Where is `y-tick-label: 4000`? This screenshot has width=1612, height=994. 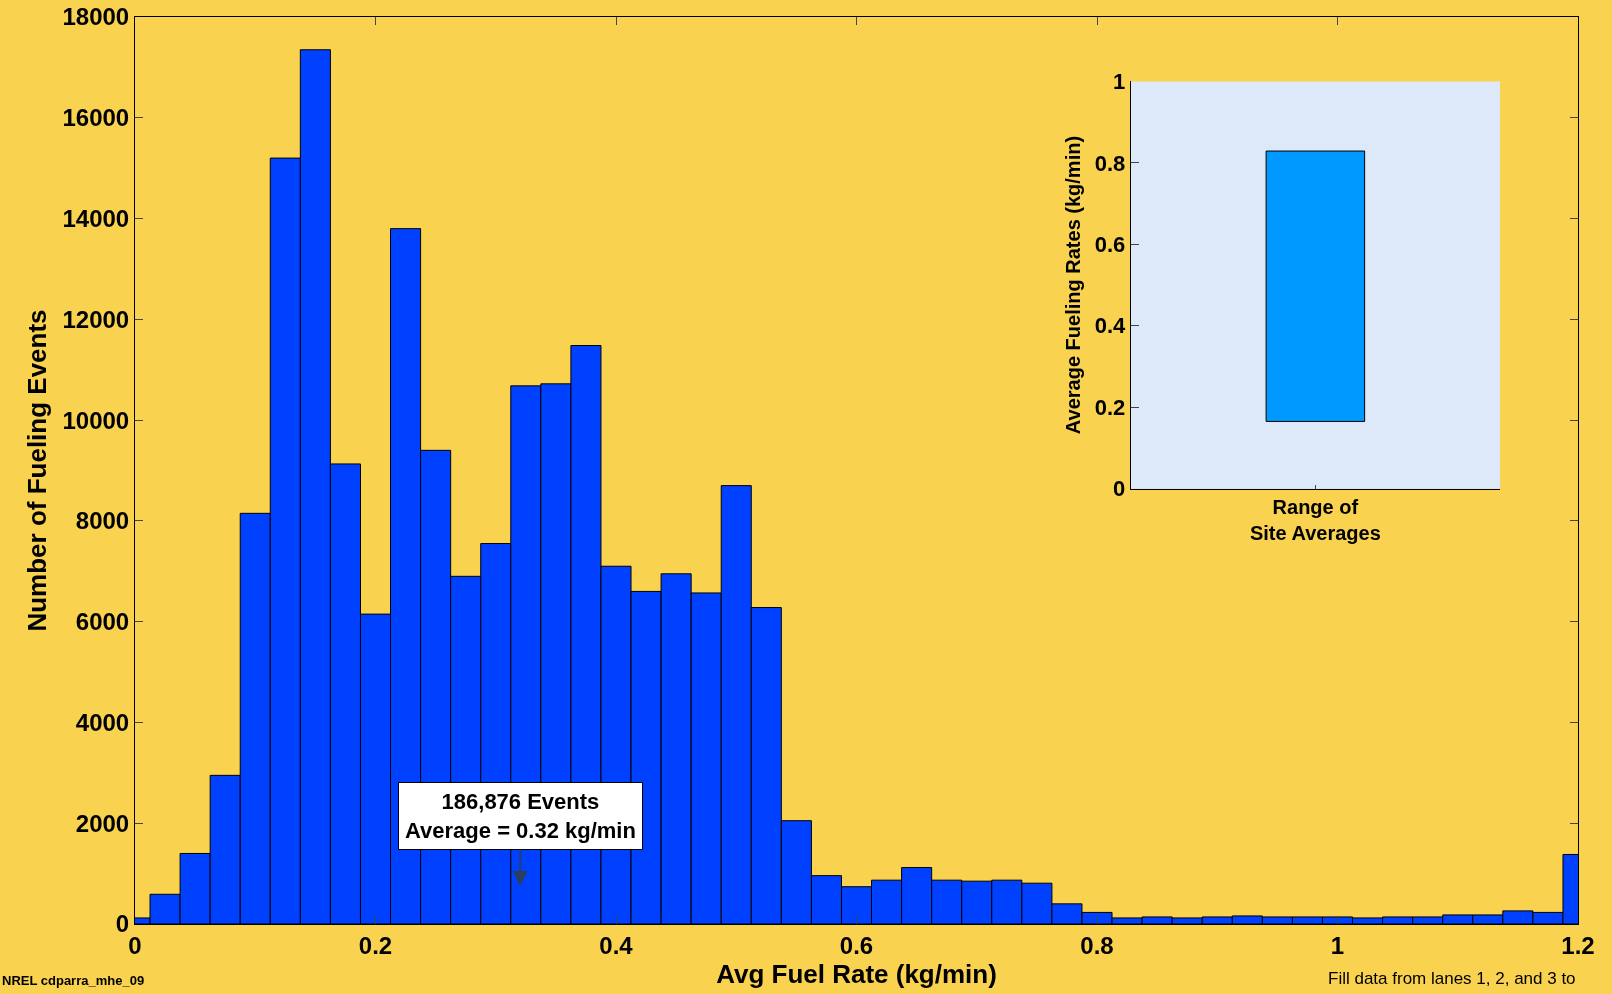
y-tick-label: 4000 is located at coordinates (102, 722).